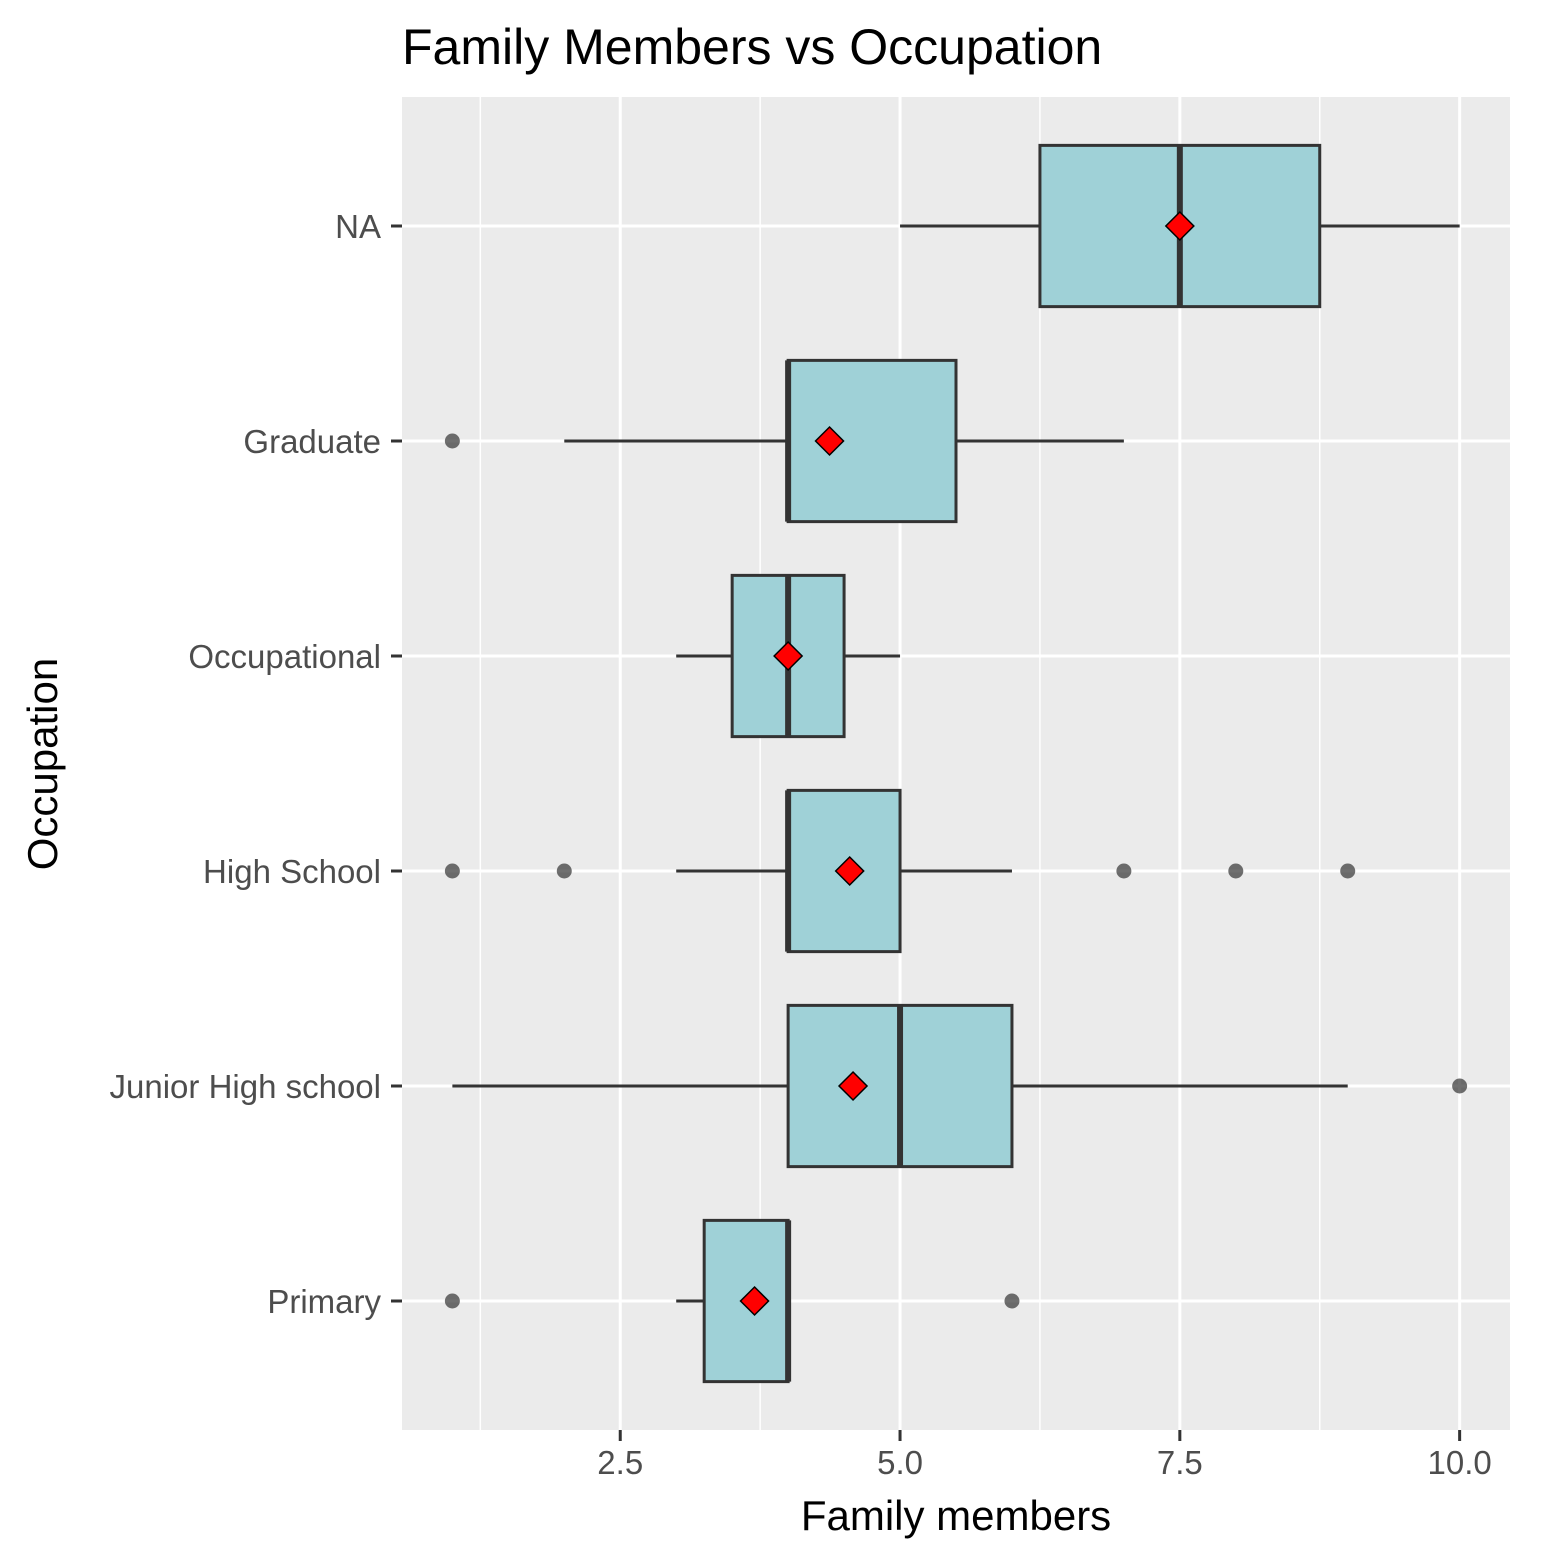 This screenshot has height=1562, width=1562. I want to click on x-tick-label: 2.5, so click(620, 1462).